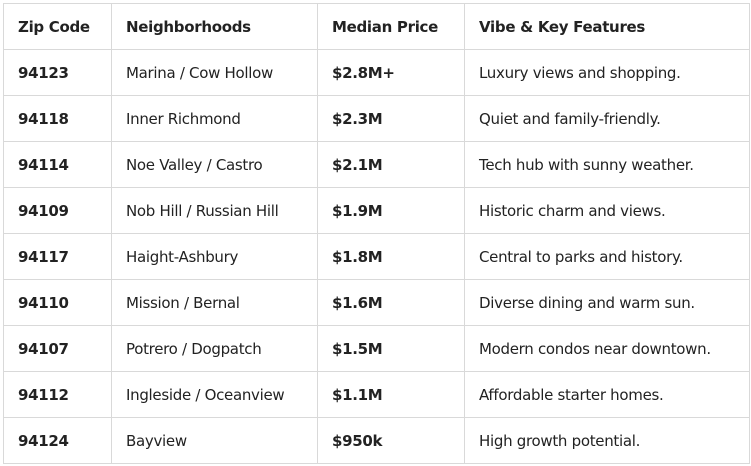 The height and width of the screenshot is (466, 751). What do you see at coordinates (214, 118) in the screenshot?
I see `neighborhood-cell: Inner Richmond` at bounding box center [214, 118].